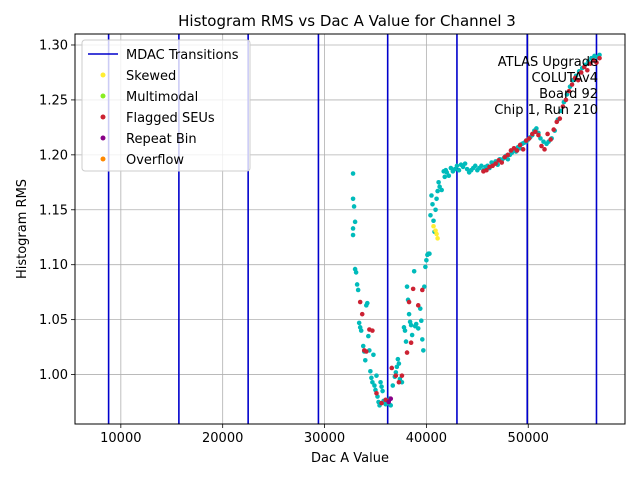 The height and width of the screenshot is (480, 640). Describe the element at coordinates (53, 375) in the screenshot. I see `y-tick-label: 1.00` at that location.